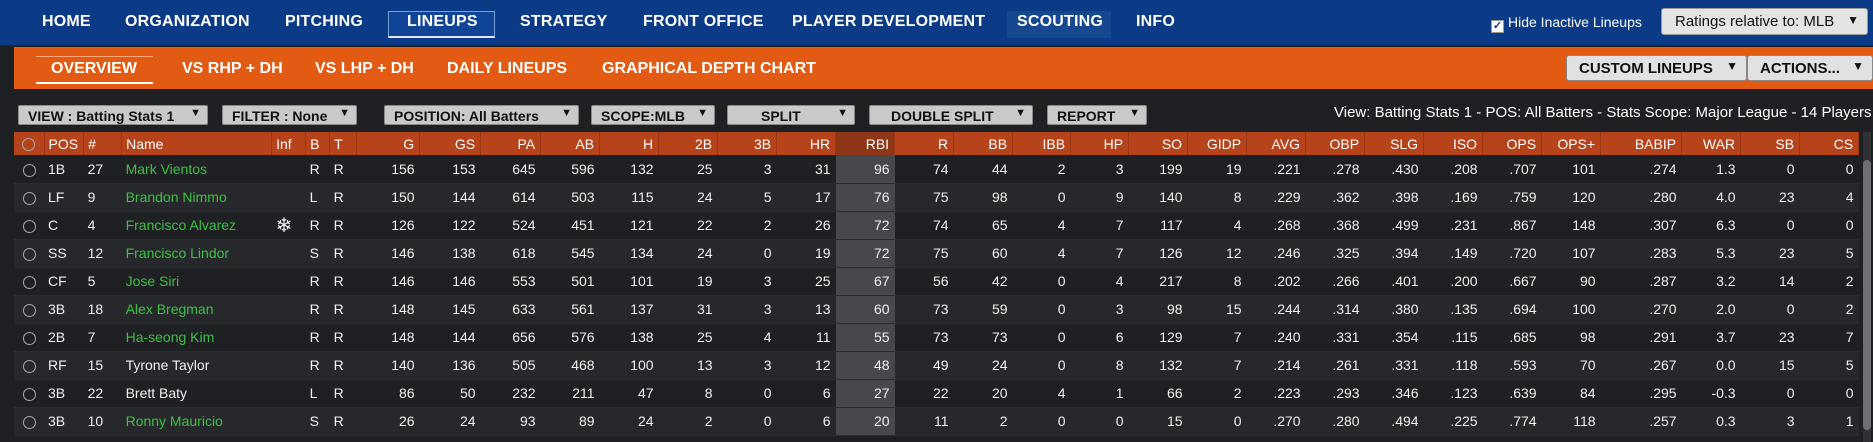 The image size is (1873, 442). What do you see at coordinates (1097, 115) in the screenshot?
I see `report-dropdown: REPORT ▼` at bounding box center [1097, 115].